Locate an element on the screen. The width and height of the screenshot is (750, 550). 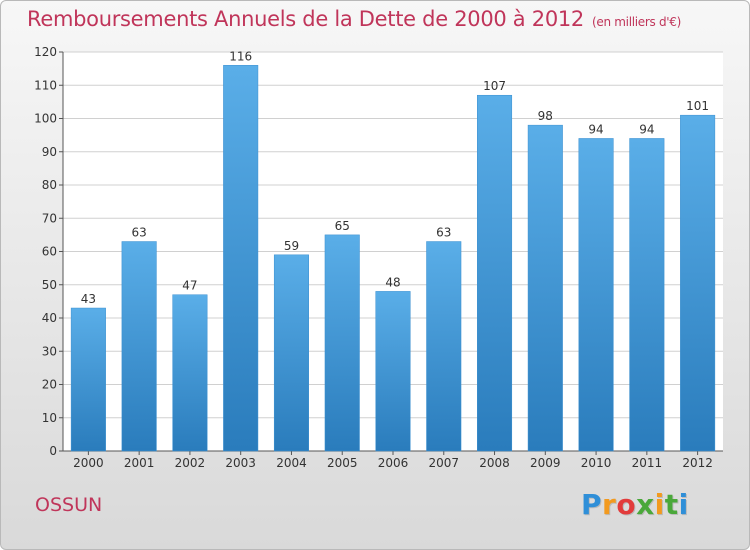
proxiti-logo: Proxiti is located at coordinates (635, 504).